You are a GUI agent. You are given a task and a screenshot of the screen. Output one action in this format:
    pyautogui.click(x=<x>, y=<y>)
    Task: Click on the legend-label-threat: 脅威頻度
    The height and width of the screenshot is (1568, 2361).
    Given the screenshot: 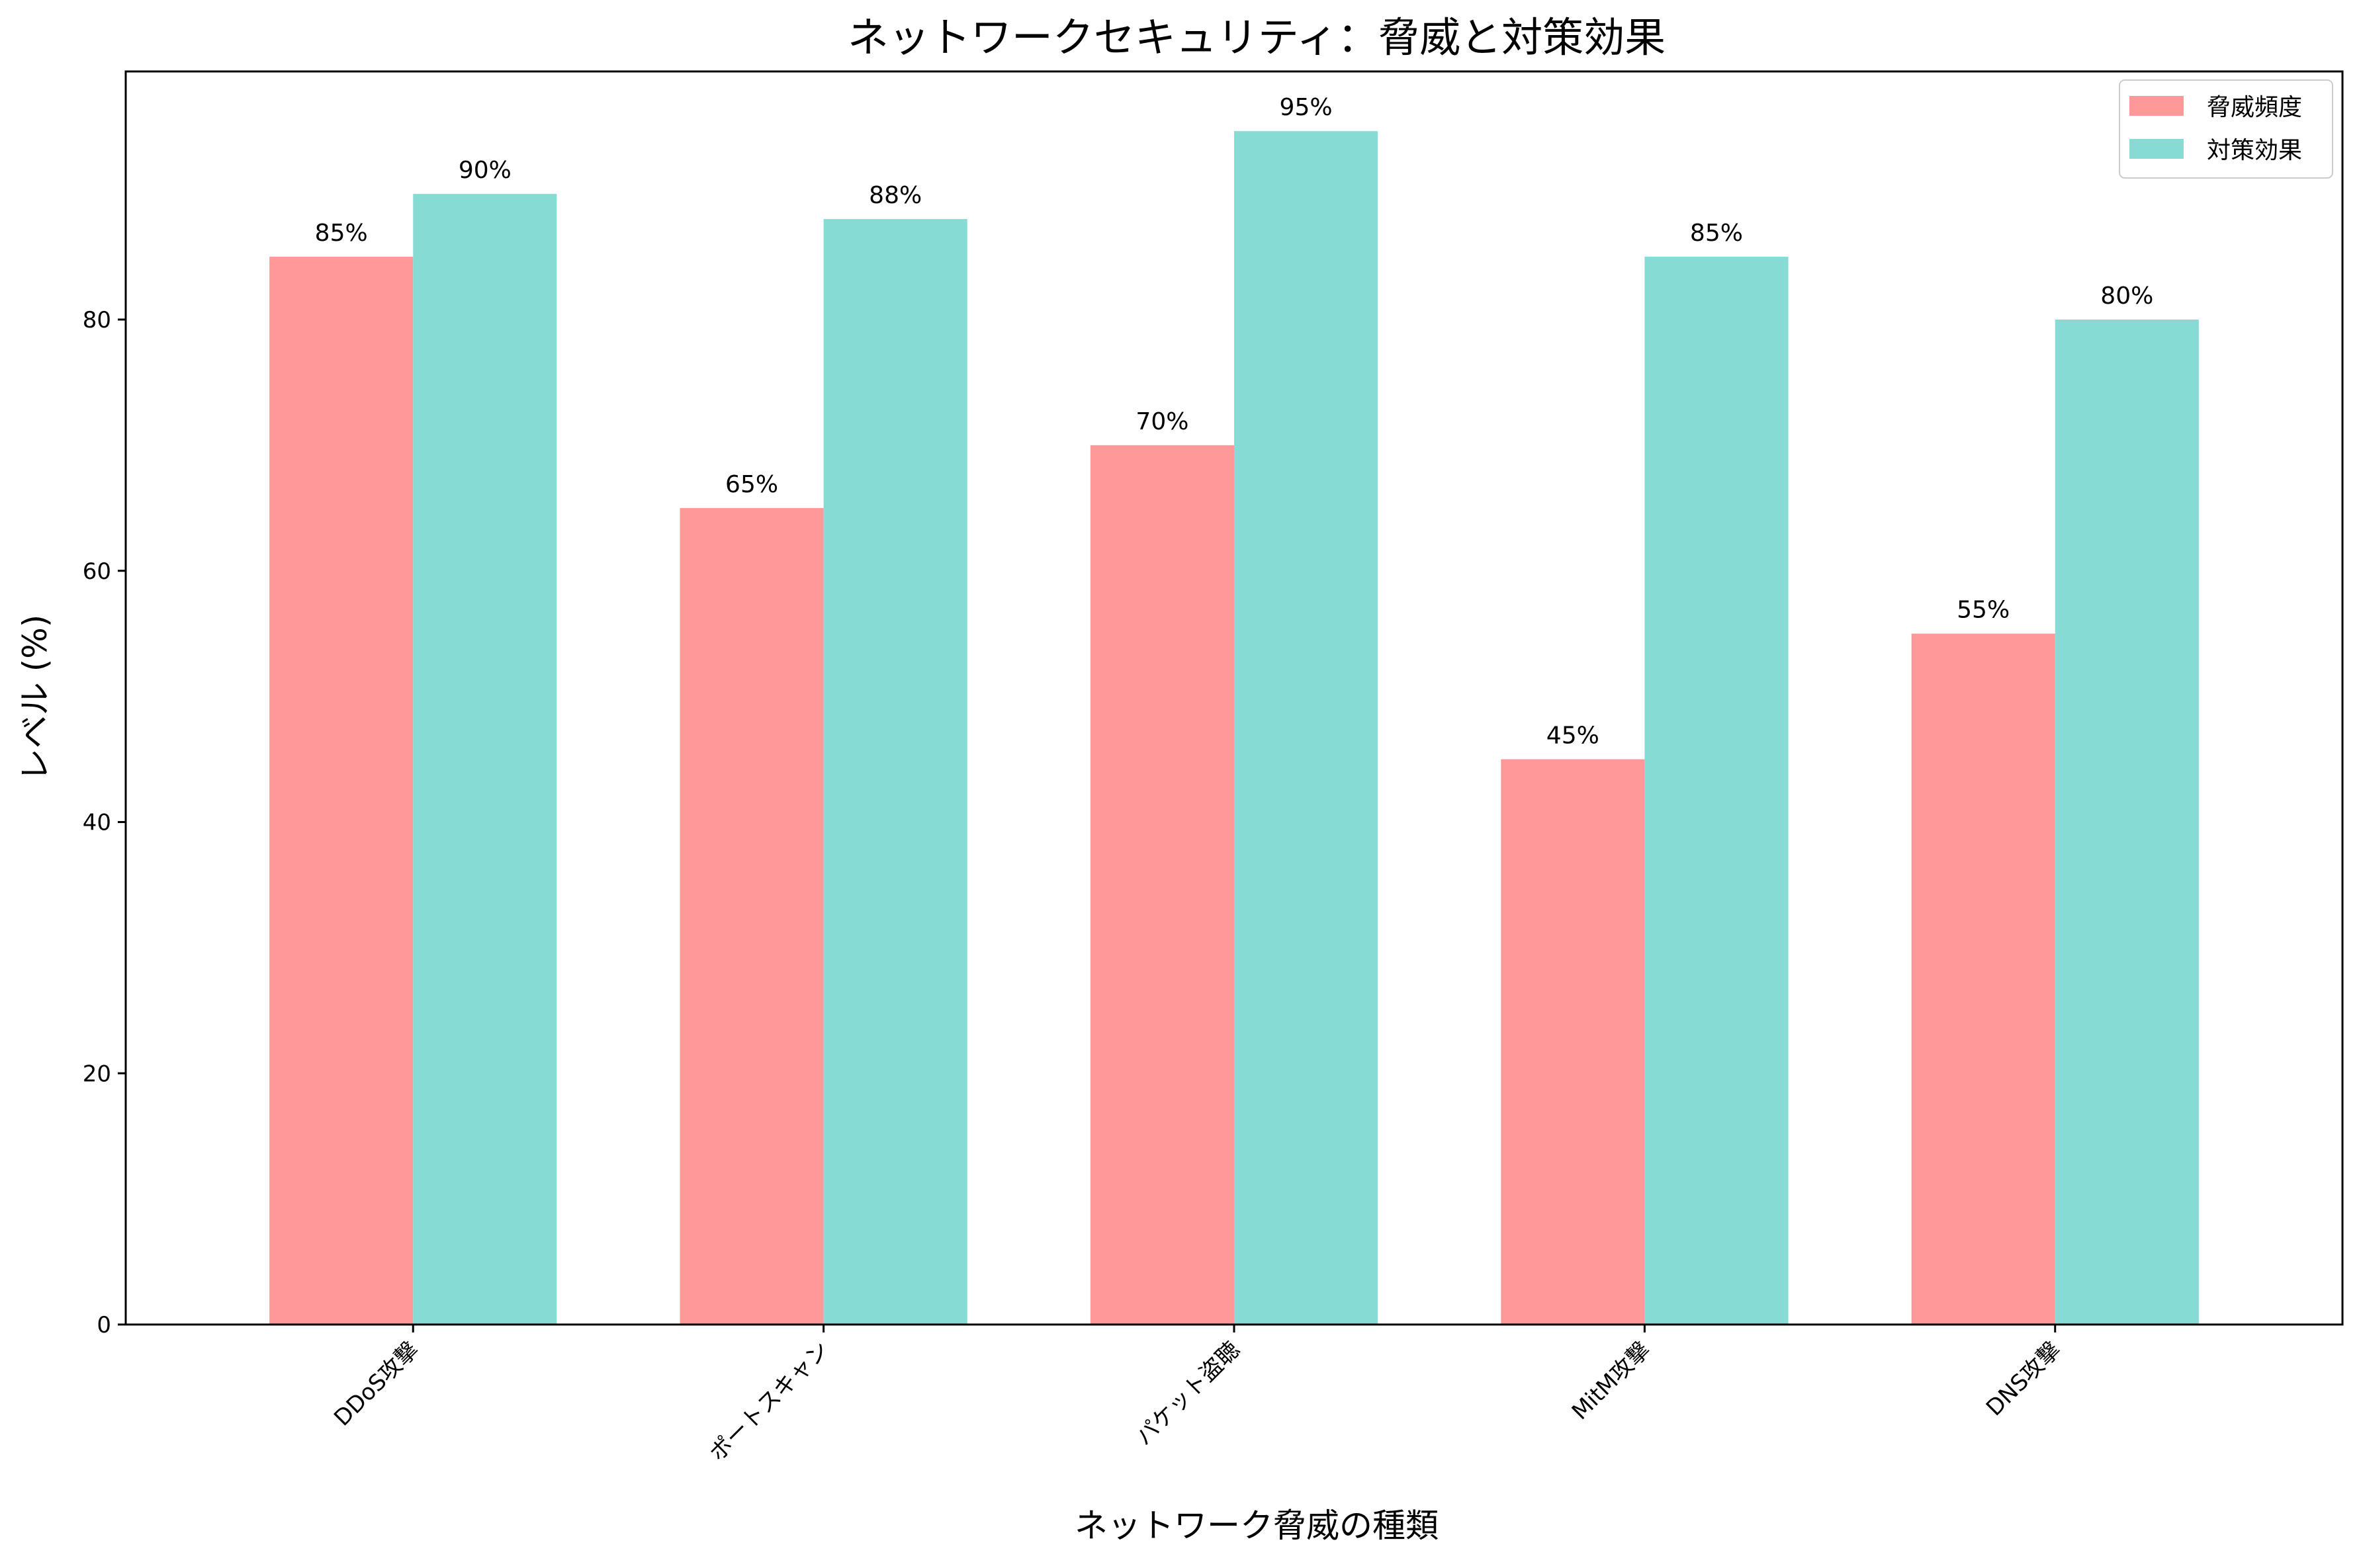 What is the action you would take?
    pyautogui.click(x=2254, y=107)
    